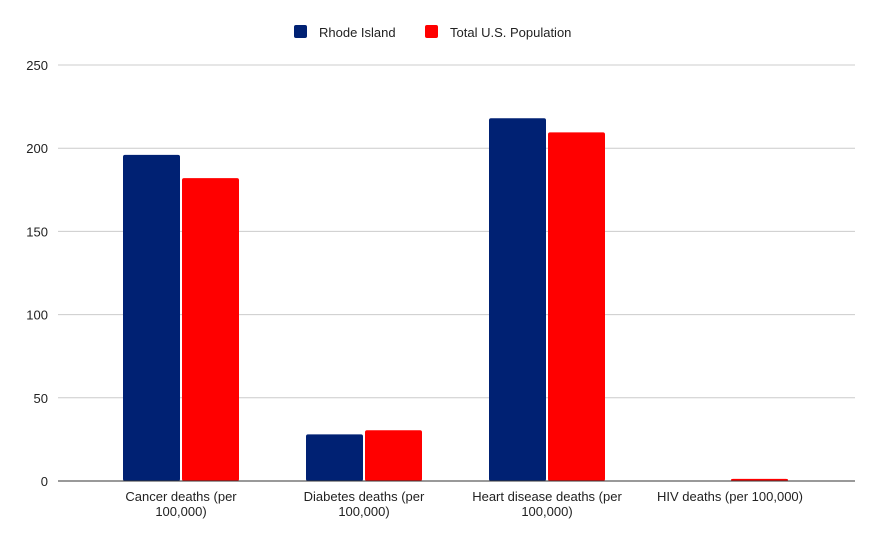  I want to click on x-tick-label: Diabetes deaths (per, so click(364, 496).